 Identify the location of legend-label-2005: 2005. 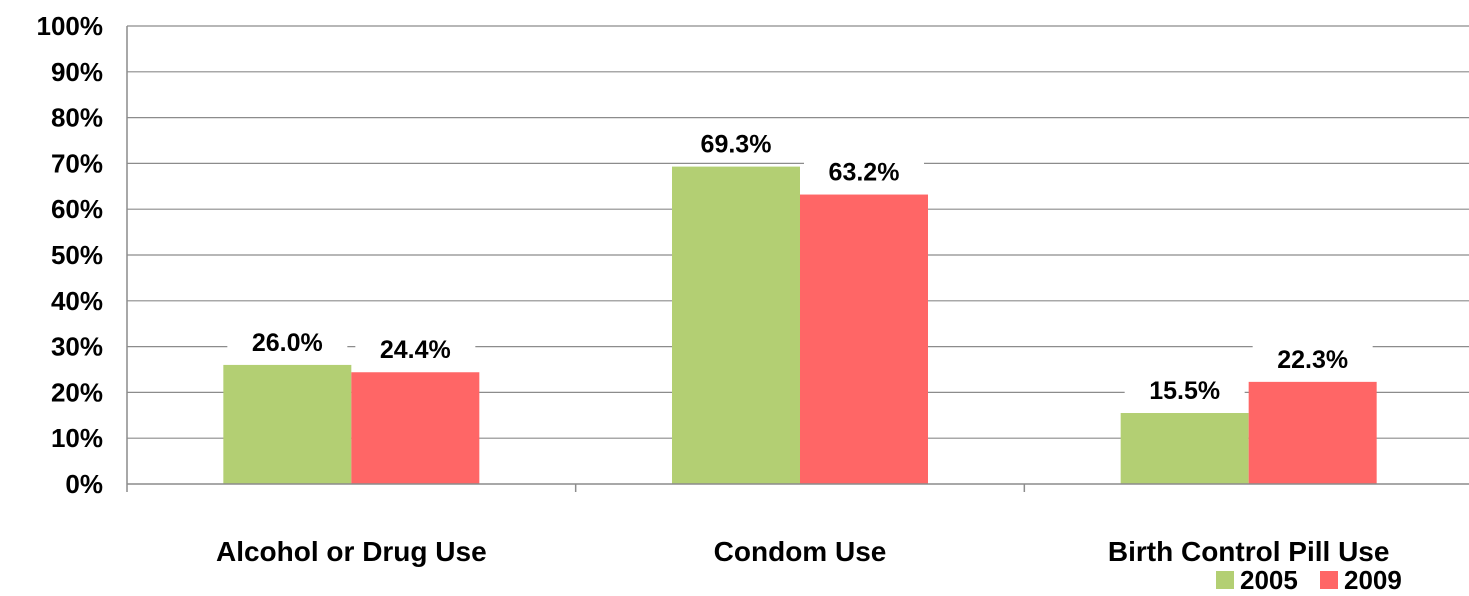
(1269, 580).